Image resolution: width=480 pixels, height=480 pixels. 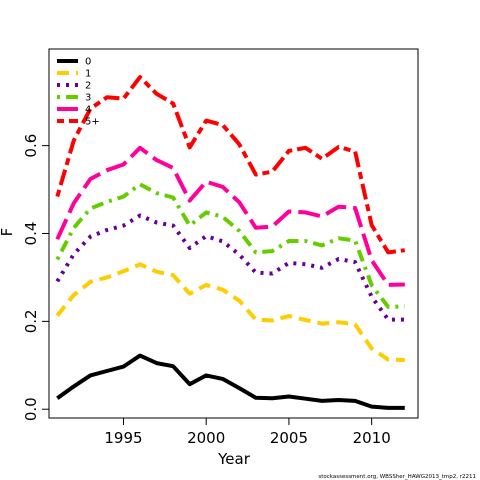 I want to click on y-axis: 0.0 0.2 0.4 0.6, so click(x=36, y=277).